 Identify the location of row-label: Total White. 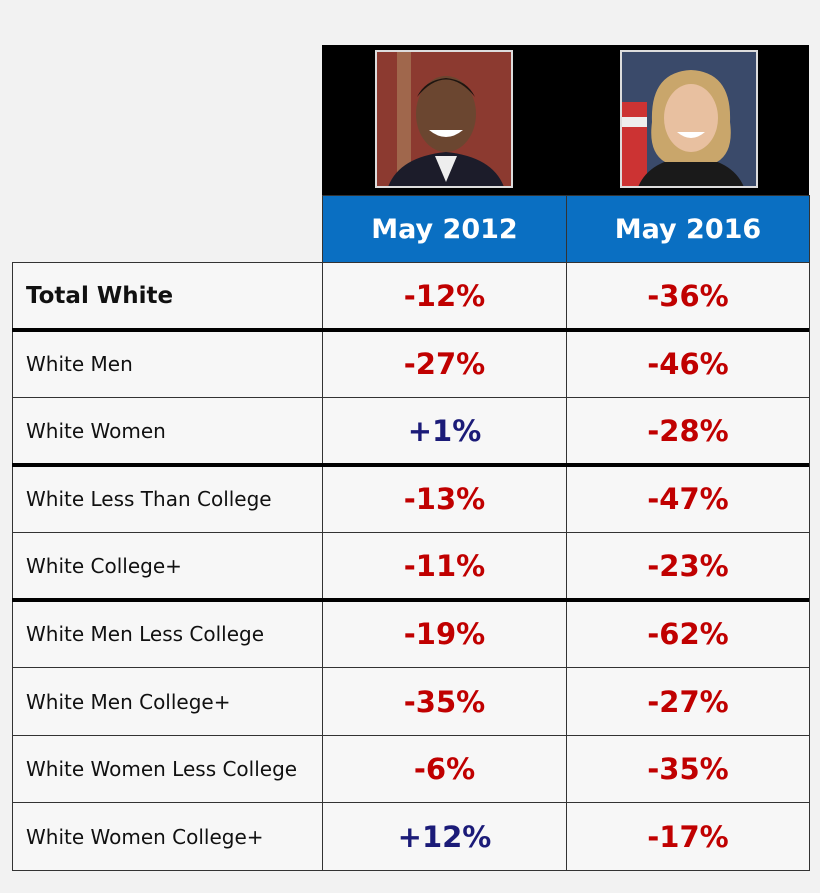
(167, 296).